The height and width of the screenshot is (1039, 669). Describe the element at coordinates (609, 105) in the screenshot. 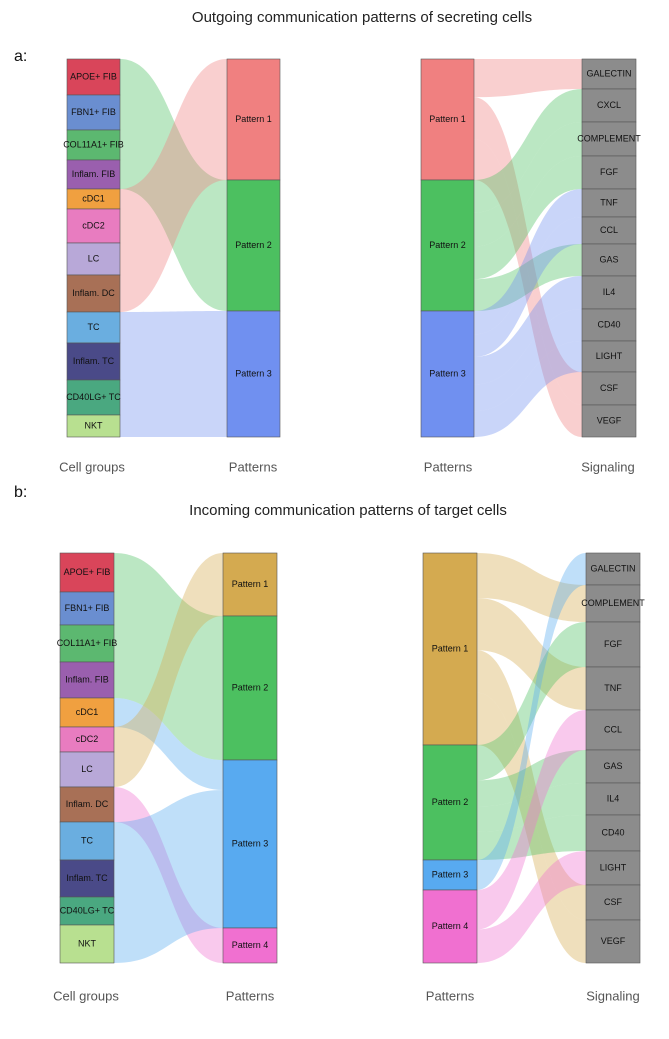

I see `signaling-label: CXCL` at that location.